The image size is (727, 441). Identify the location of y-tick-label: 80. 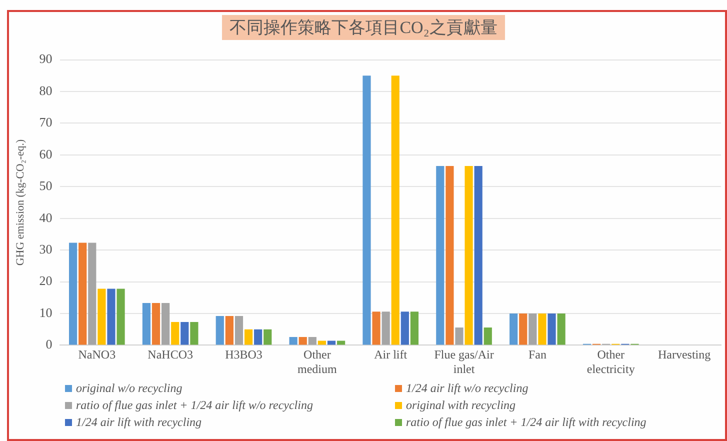
(45, 90).